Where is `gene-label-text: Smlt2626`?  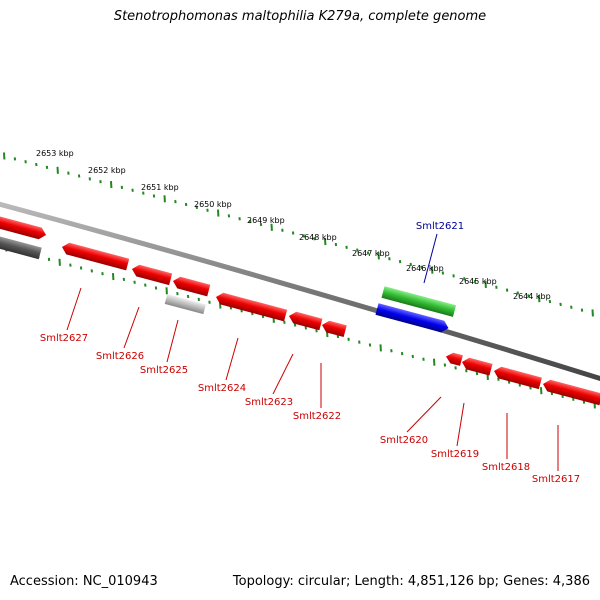 gene-label-text: Smlt2626 is located at coordinates (120, 356).